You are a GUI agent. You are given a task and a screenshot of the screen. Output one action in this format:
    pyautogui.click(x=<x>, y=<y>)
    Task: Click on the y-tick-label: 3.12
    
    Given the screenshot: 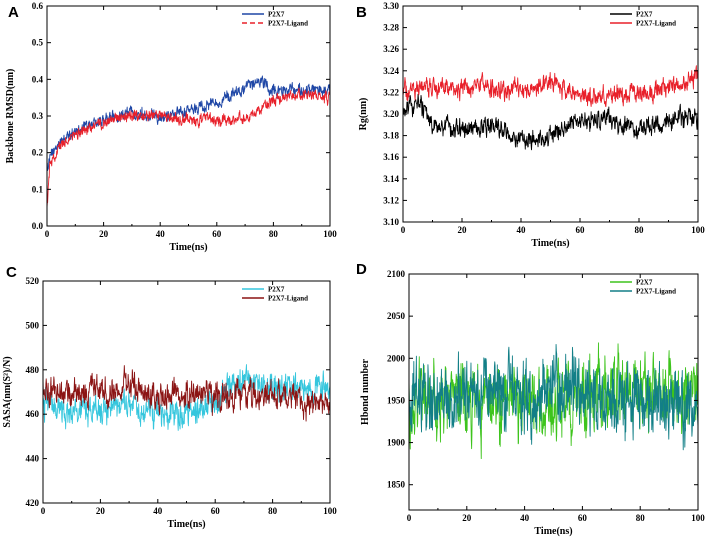 What is the action you would take?
    pyautogui.click(x=391, y=200)
    